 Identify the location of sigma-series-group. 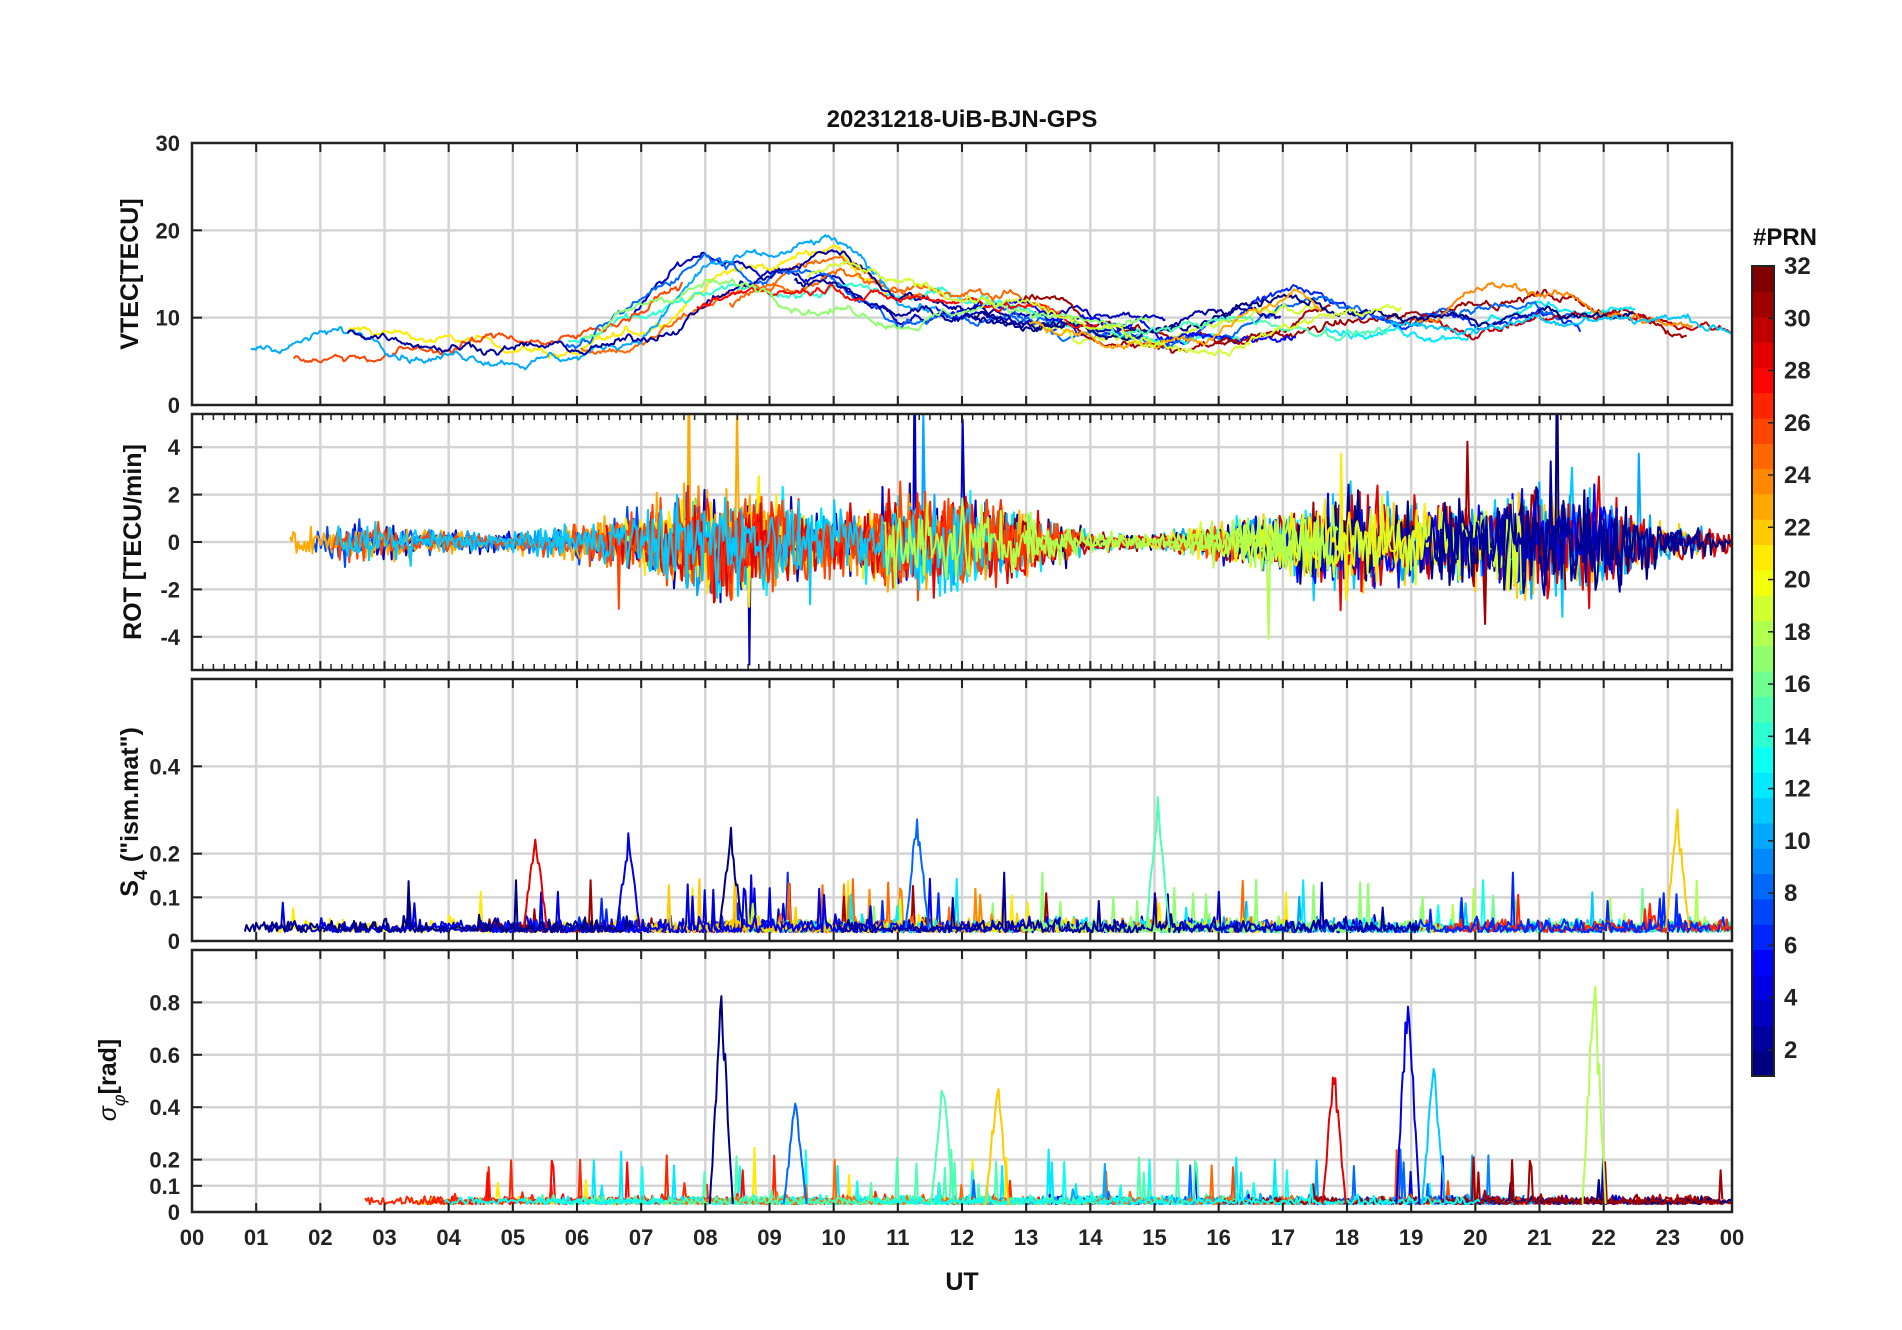
(1048, 1095).